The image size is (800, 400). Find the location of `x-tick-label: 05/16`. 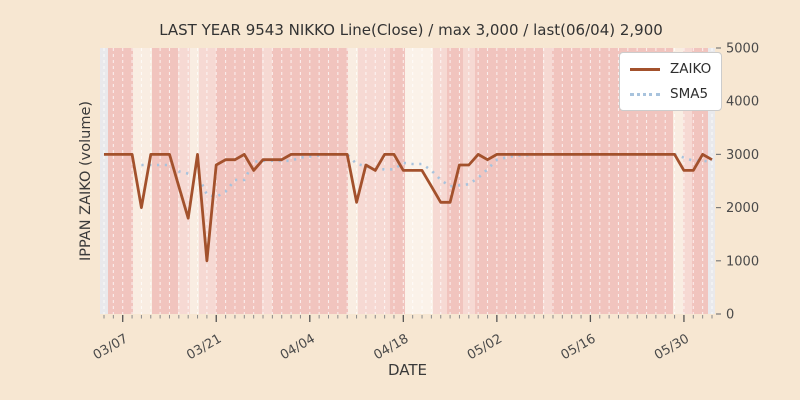

x-tick-label: 05/16 is located at coordinates (578, 347).